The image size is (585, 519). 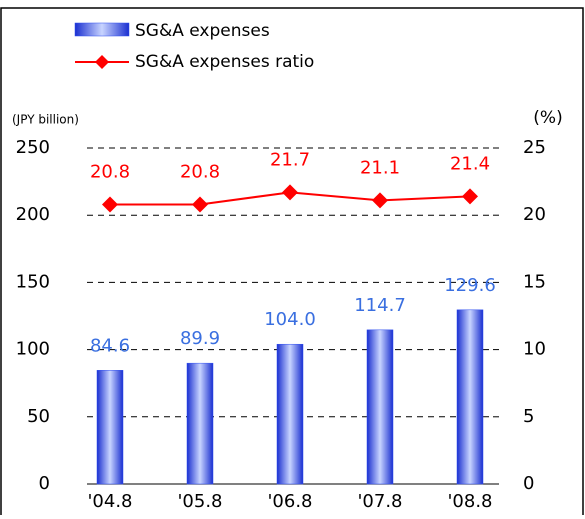 What do you see at coordinates (38, 416) in the screenshot?
I see `y-tick-label: 50` at bounding box center [38, 416].